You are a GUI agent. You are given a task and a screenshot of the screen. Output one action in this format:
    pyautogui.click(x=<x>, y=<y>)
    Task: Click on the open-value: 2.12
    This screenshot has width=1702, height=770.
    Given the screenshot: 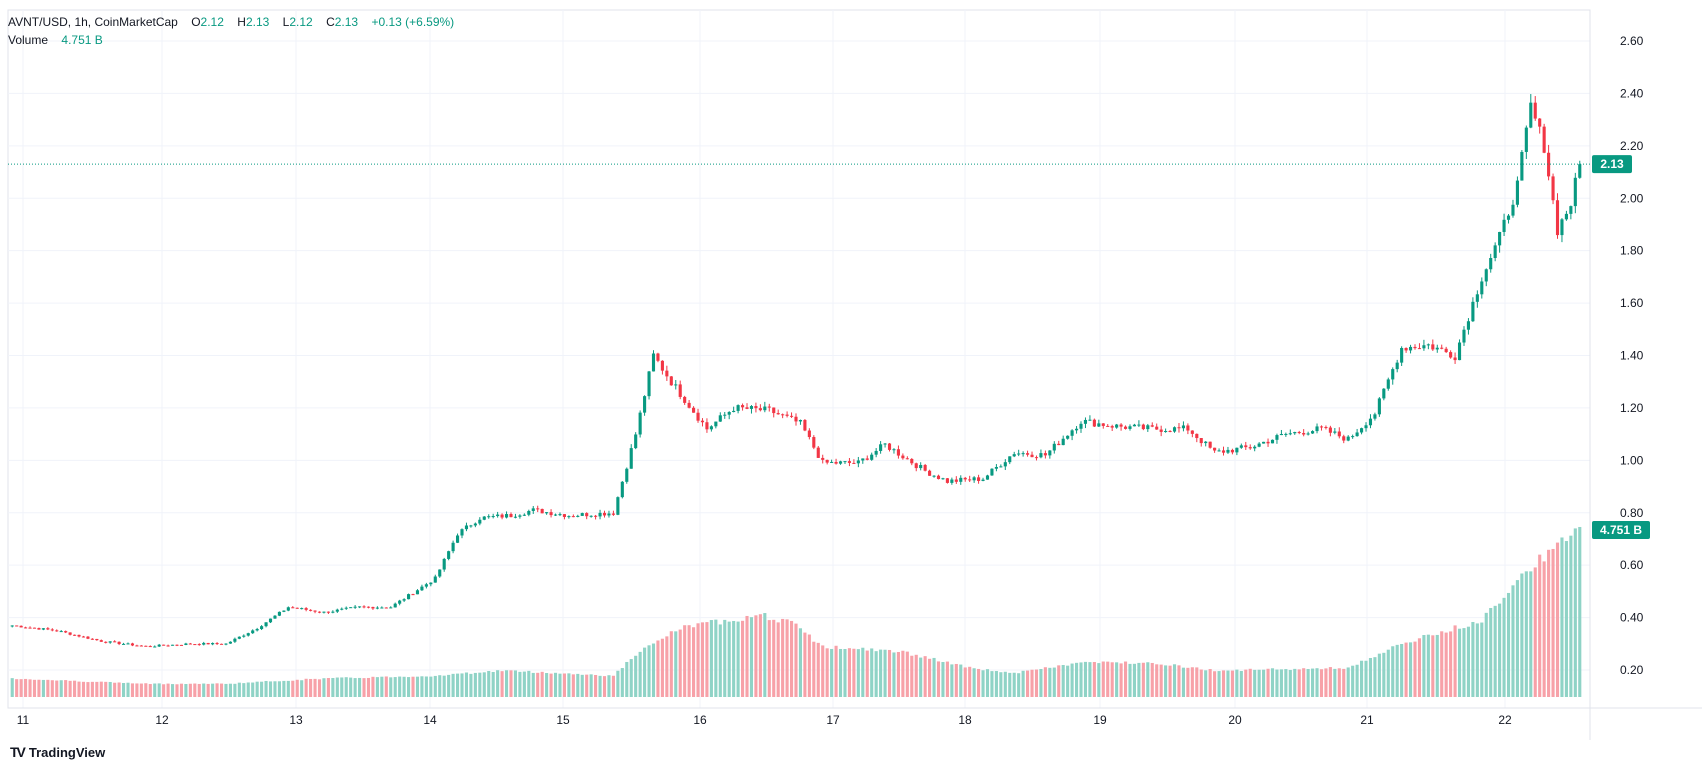 What is the action you would take?
    pyautogui.click(x=212, y=22)
    